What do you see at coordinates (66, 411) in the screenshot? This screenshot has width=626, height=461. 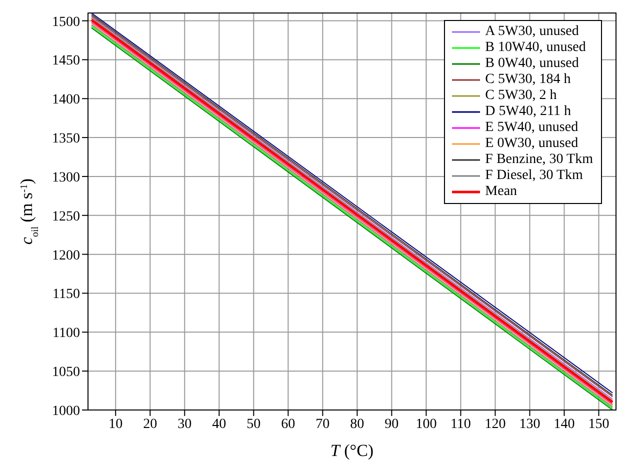 I see `y-tick-label: 1000` at bounding box center [66, 411].